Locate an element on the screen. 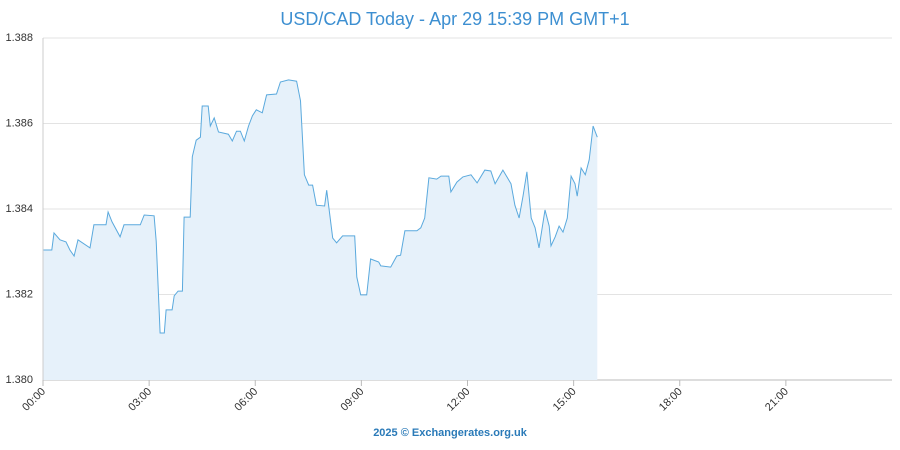 The width and height of the screenshot is (900, 450). y-tick-label: 1.388 is located at coordinates (19, 38).